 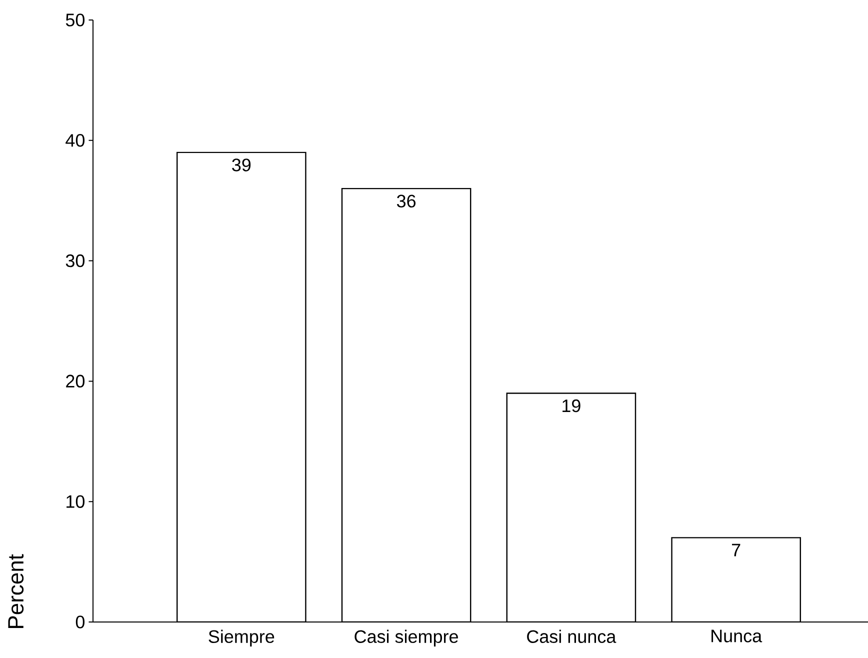 I want to click on y-tick-label: 40, so click(x=75, y=140).